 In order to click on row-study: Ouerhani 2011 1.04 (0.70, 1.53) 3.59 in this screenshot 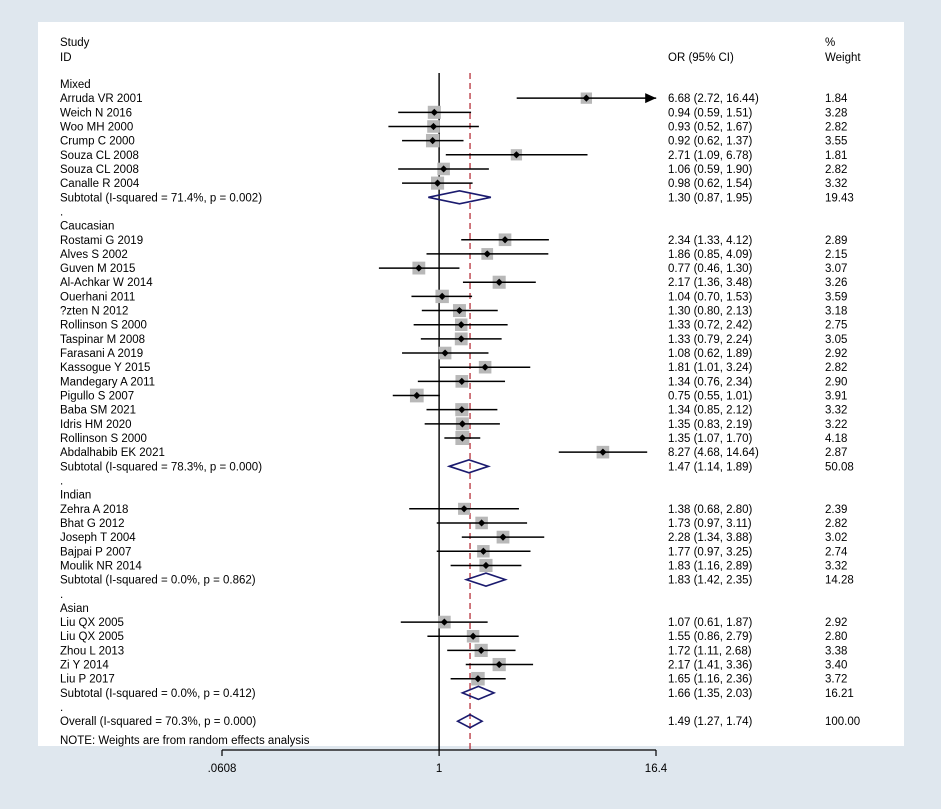, I will do `click(453, 296)`.